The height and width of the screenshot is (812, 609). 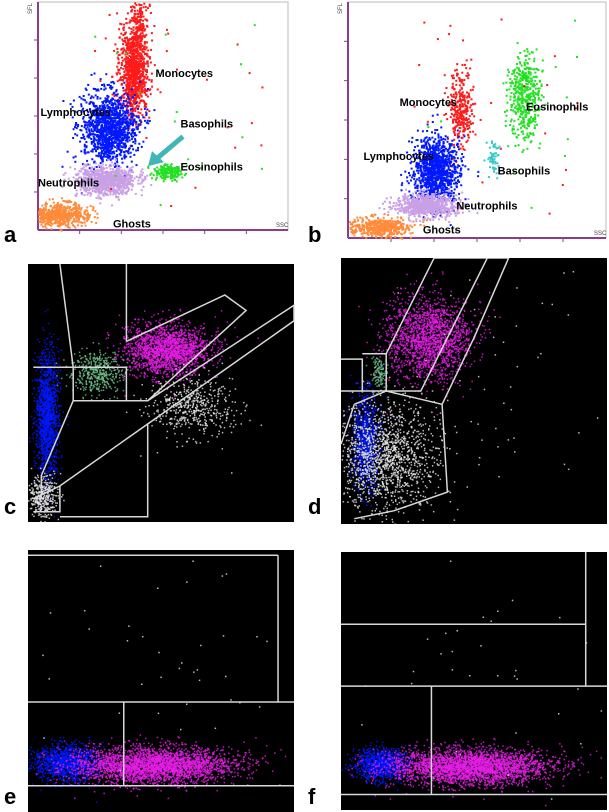 What do you see at coordinates (10, 507) in the screenshot?
I see `panel-c-label: c` at bounding box center [10, 507].